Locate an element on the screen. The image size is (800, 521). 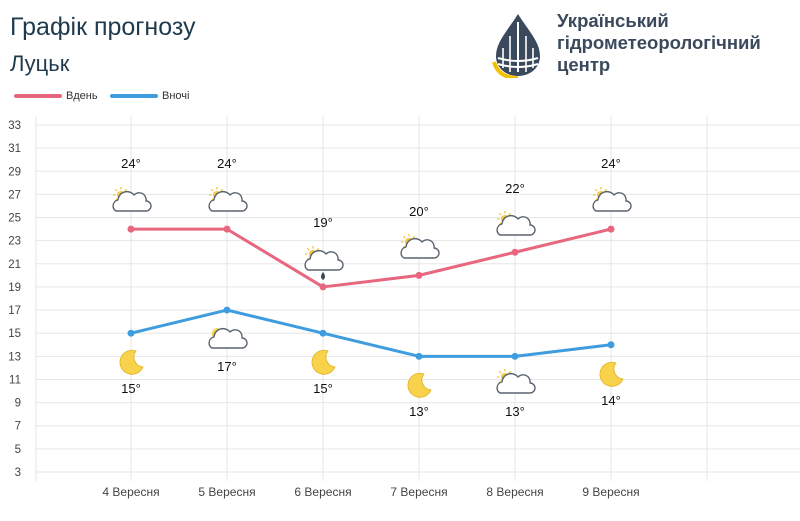
x-tick-label: 8 Вересня is located at coordinates (514, 492).